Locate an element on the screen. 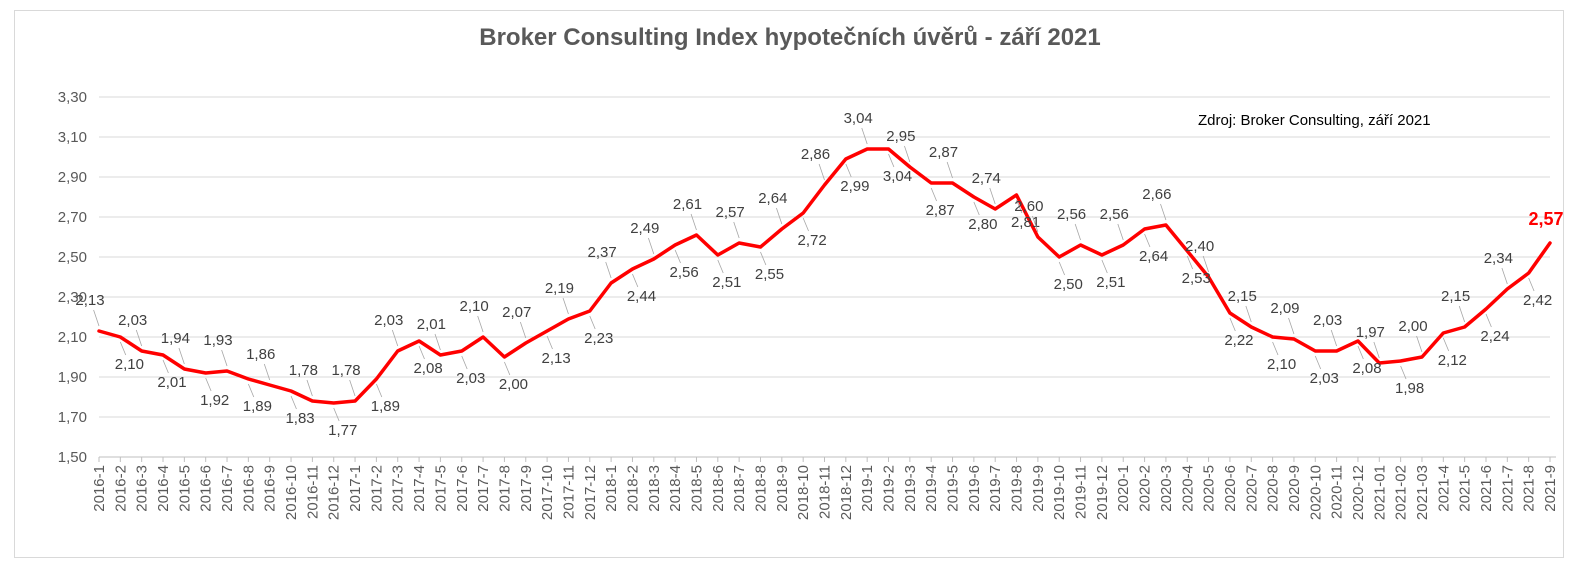 Image resolution: width=1580 pixels, height=570 pixels. x-tick-label: 2018-10 is located at coordinates (803, 492).